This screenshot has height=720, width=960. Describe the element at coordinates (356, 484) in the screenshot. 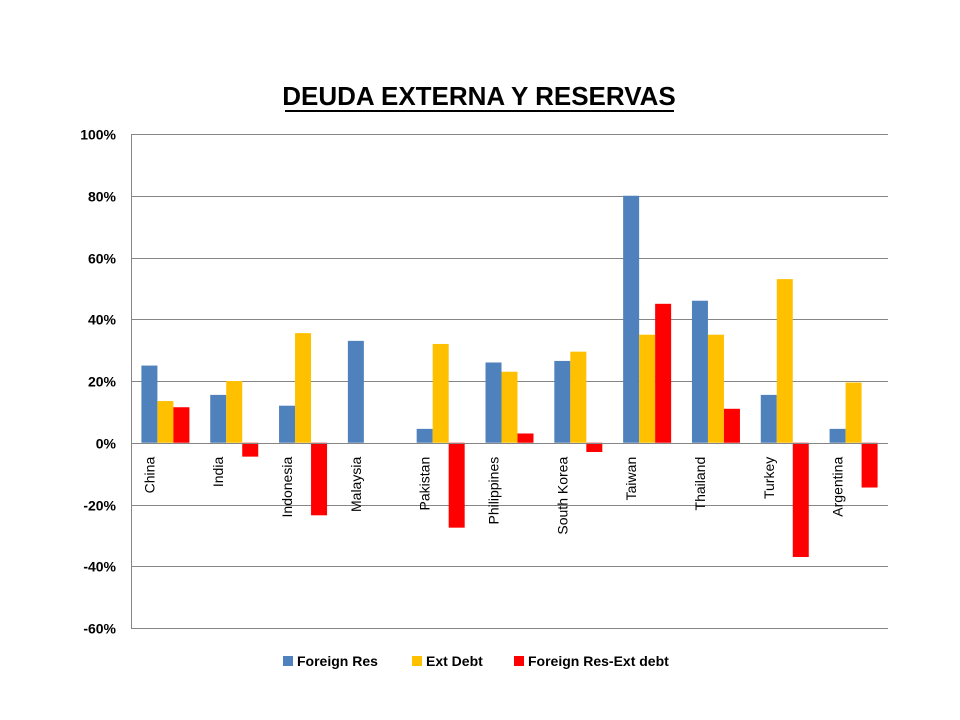

I see `x-category-label: Malaysia` at that location.